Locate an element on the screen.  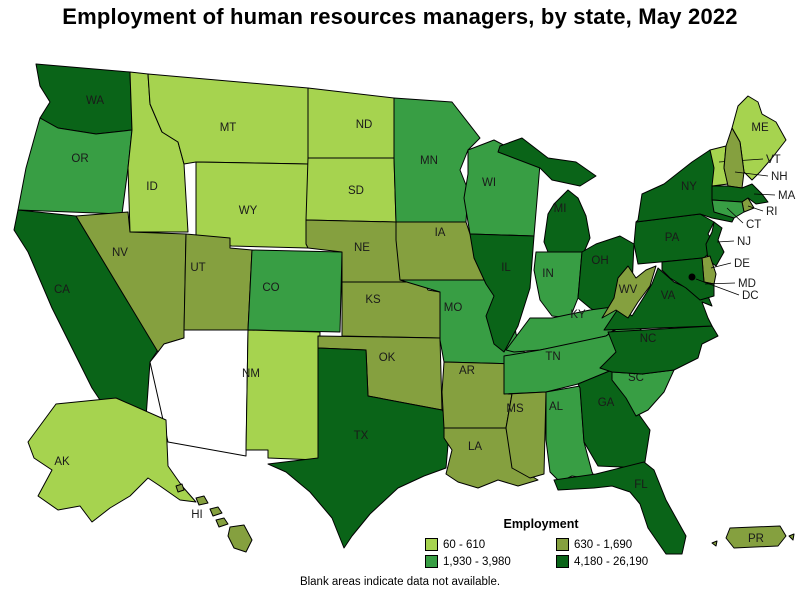
state-nd is located at coordinates (351, 123).